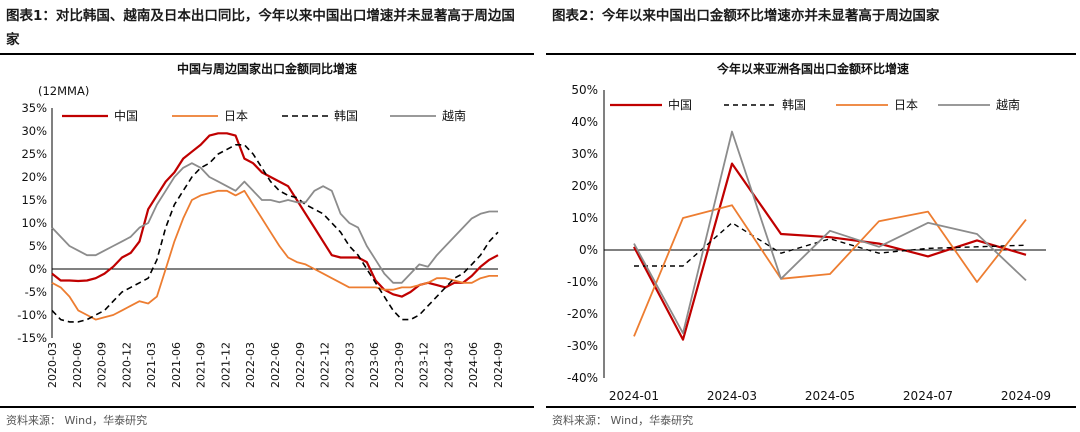  I want to click on figure-label-1: 图表1：, so click(31, 16).